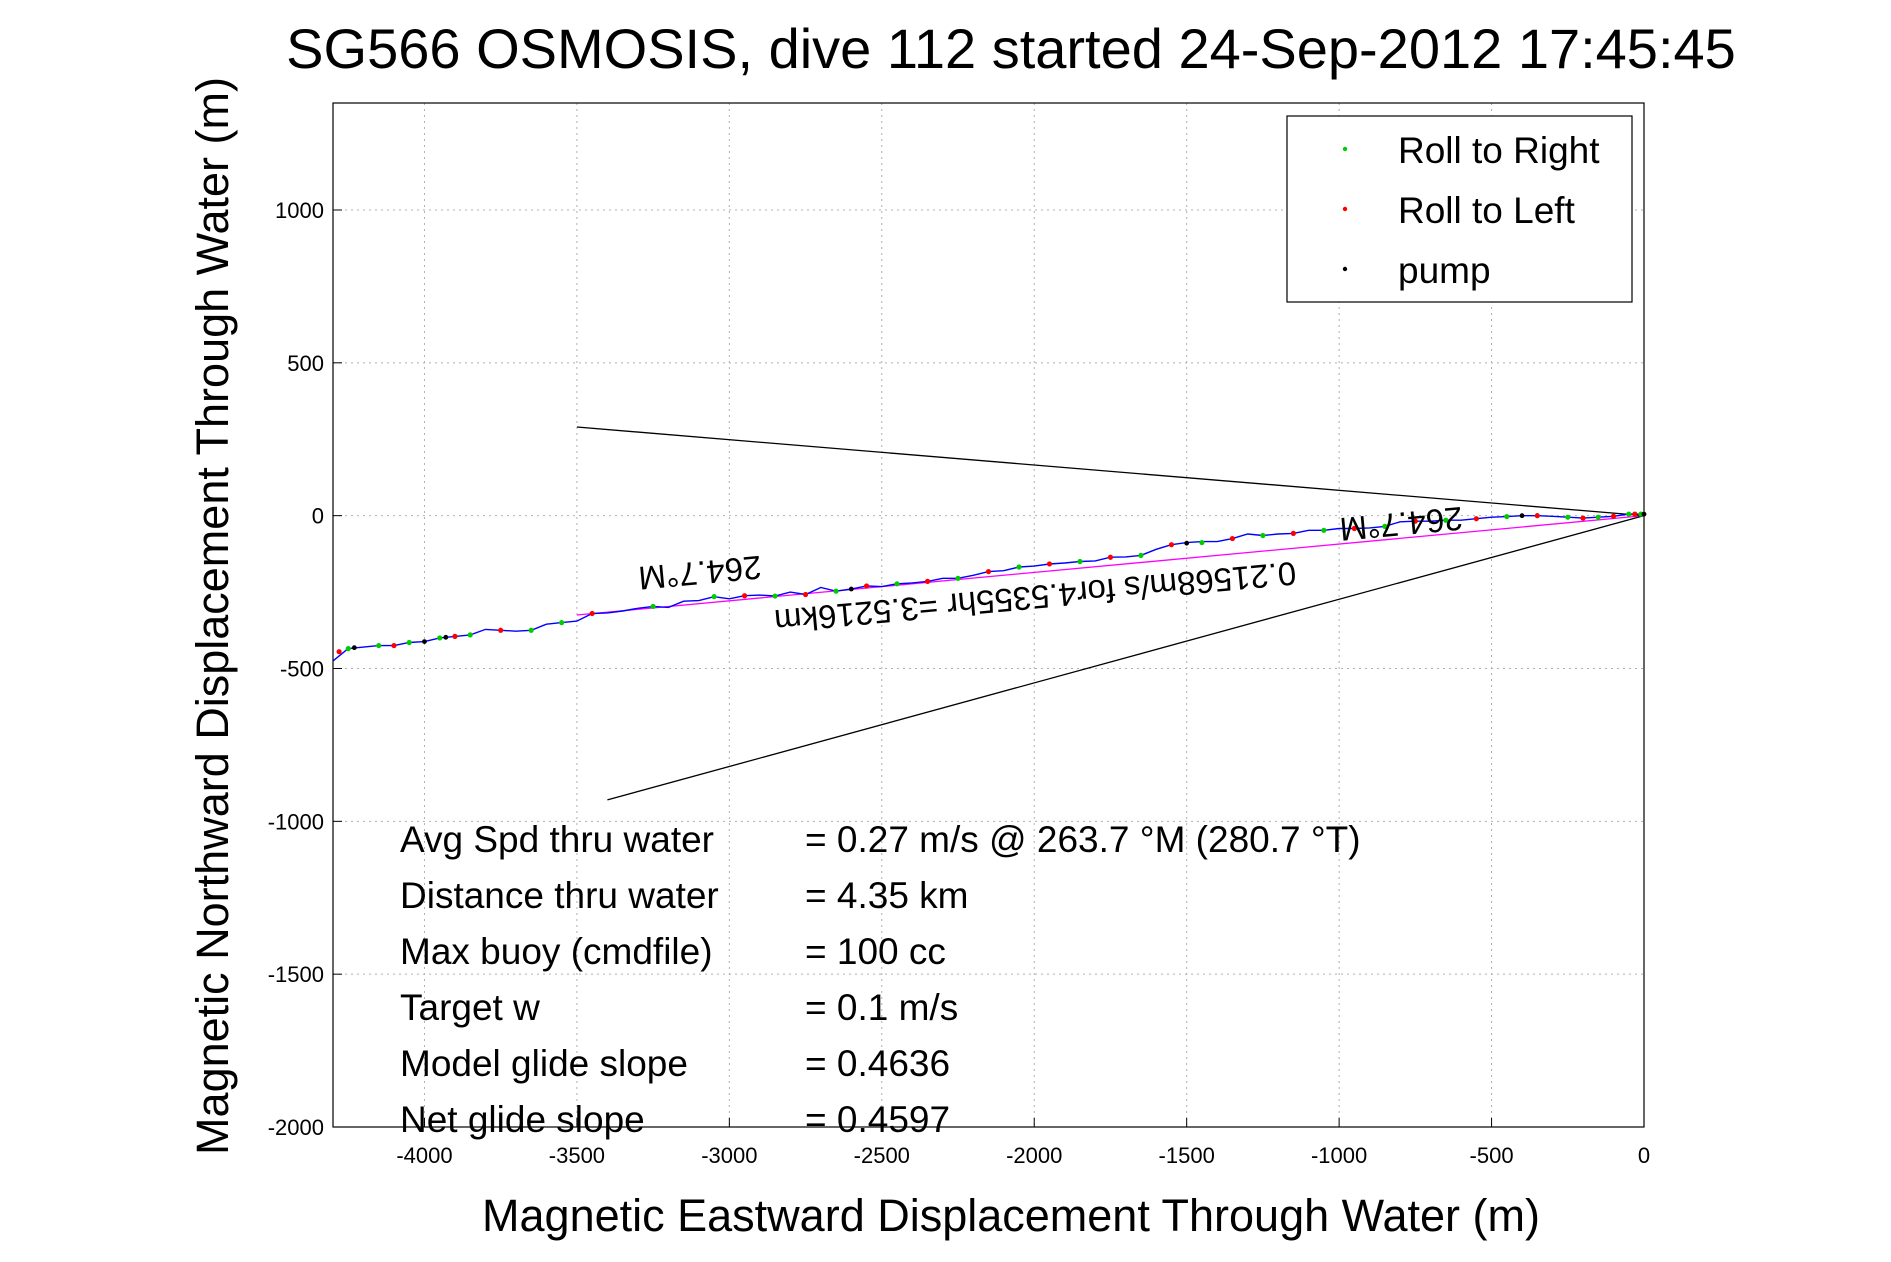  I want to click on legend-label: Roll to Right, so click(1499, 150).